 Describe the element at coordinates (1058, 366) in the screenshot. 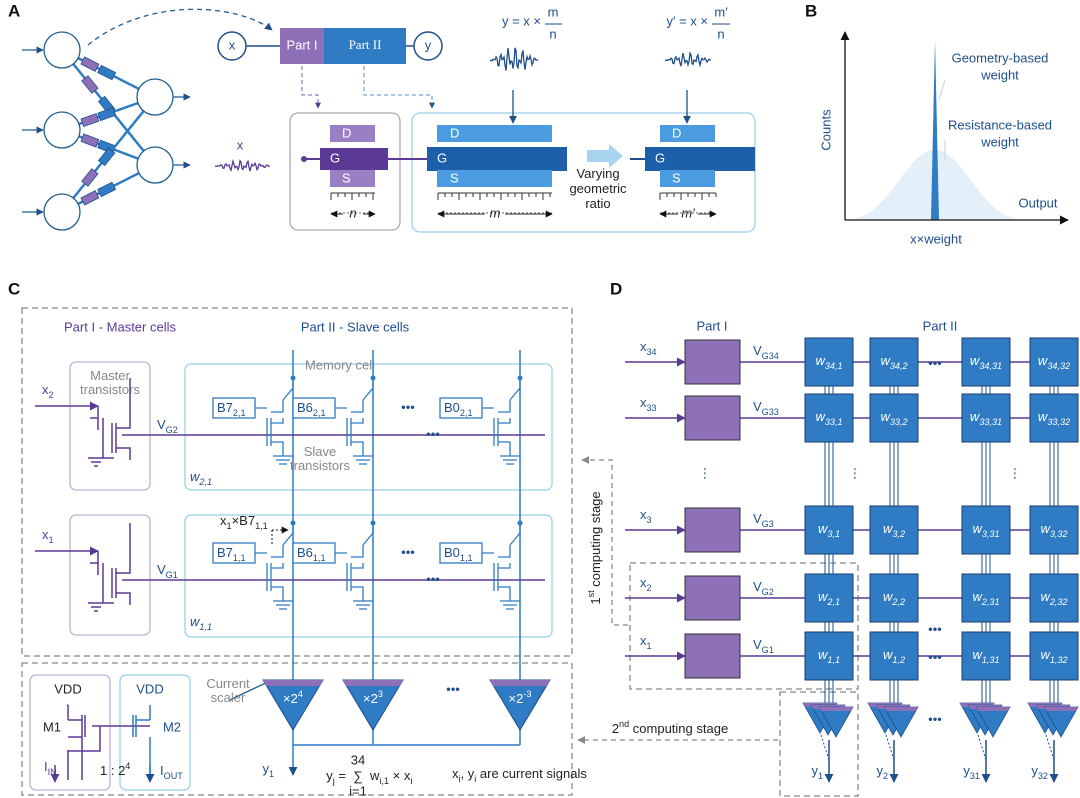

I see `label-part: 34,32` at that location.